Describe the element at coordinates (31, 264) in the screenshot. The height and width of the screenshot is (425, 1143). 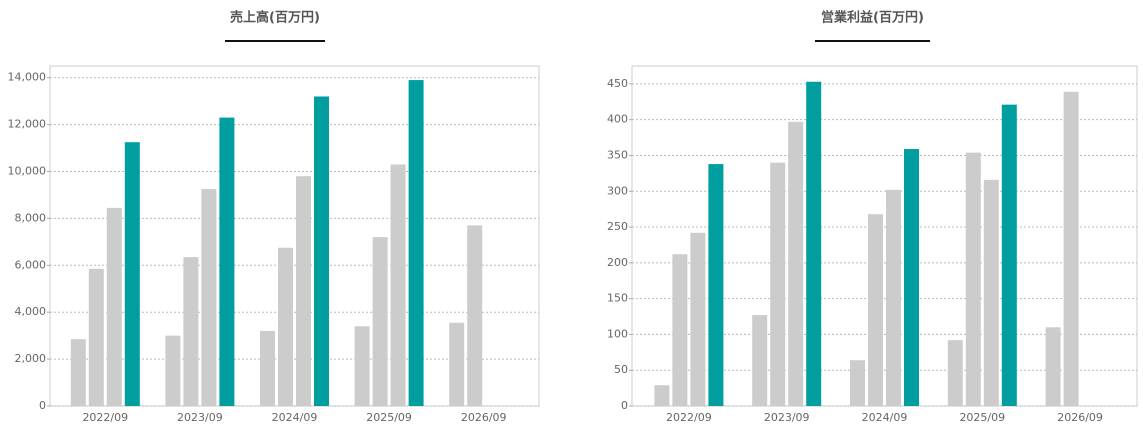
I see `y-tick-label: 6,000` at that location.